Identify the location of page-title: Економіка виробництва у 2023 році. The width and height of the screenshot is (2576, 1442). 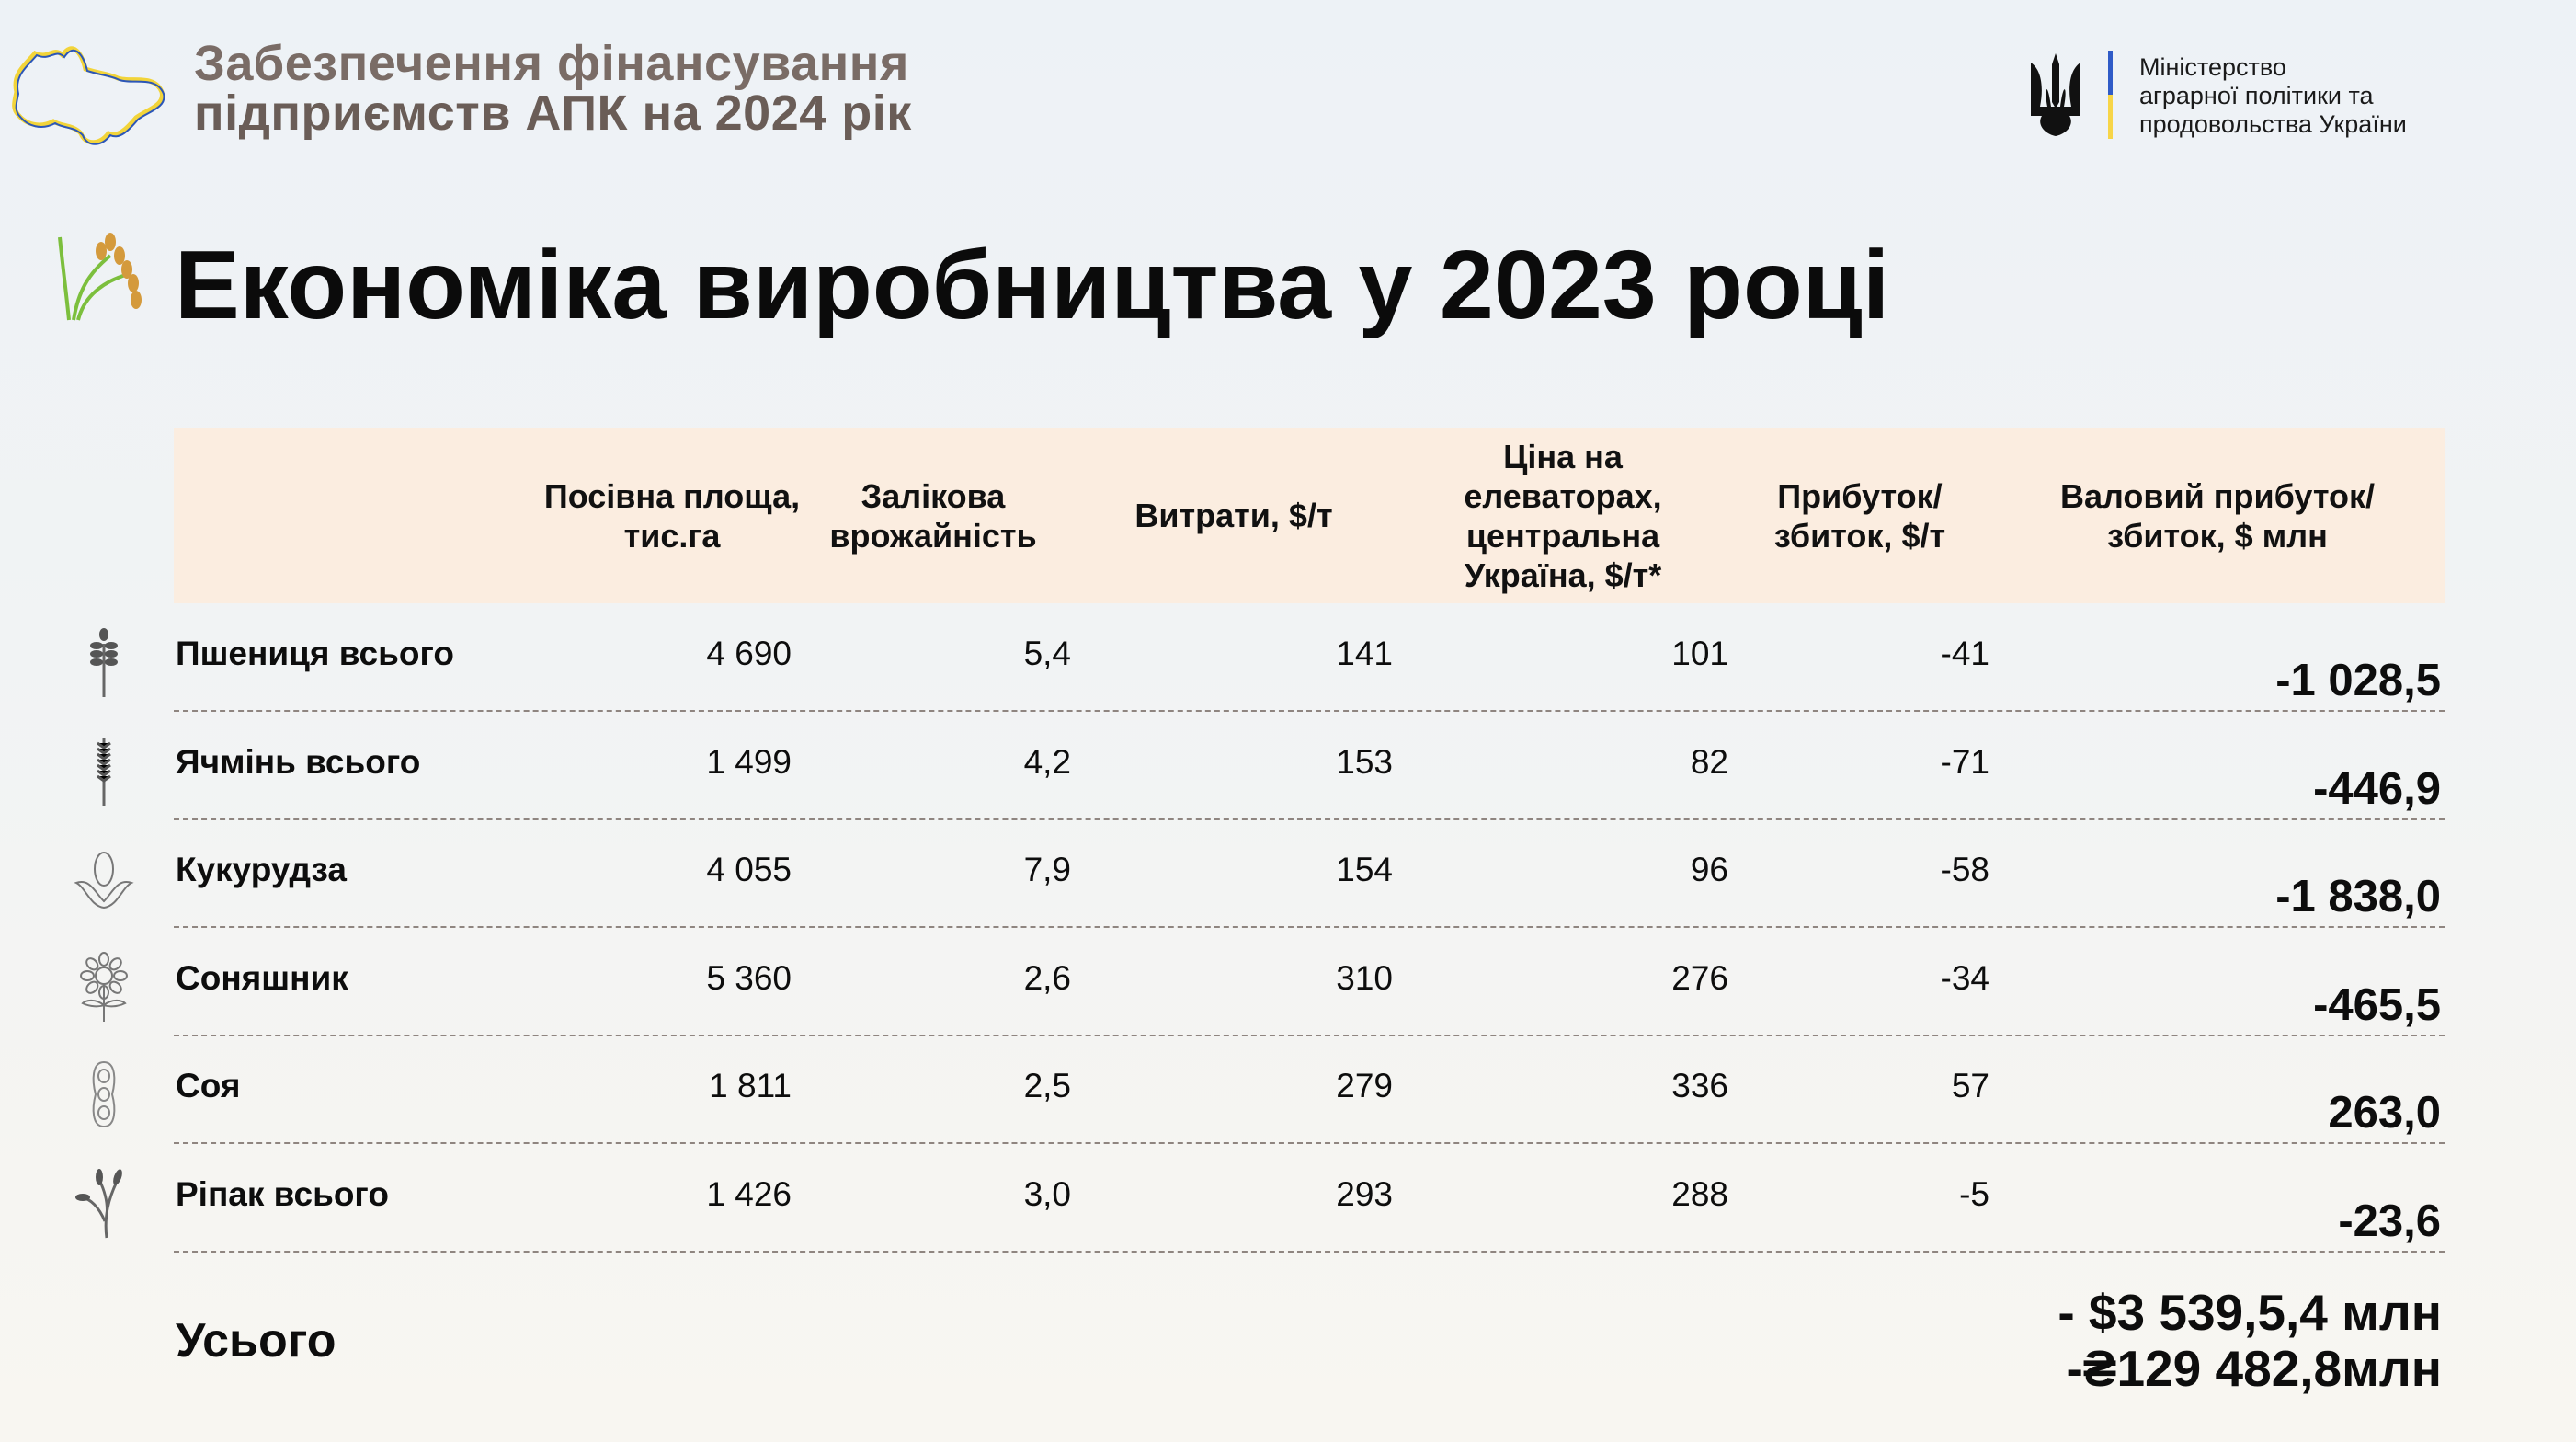
(1032, 285).